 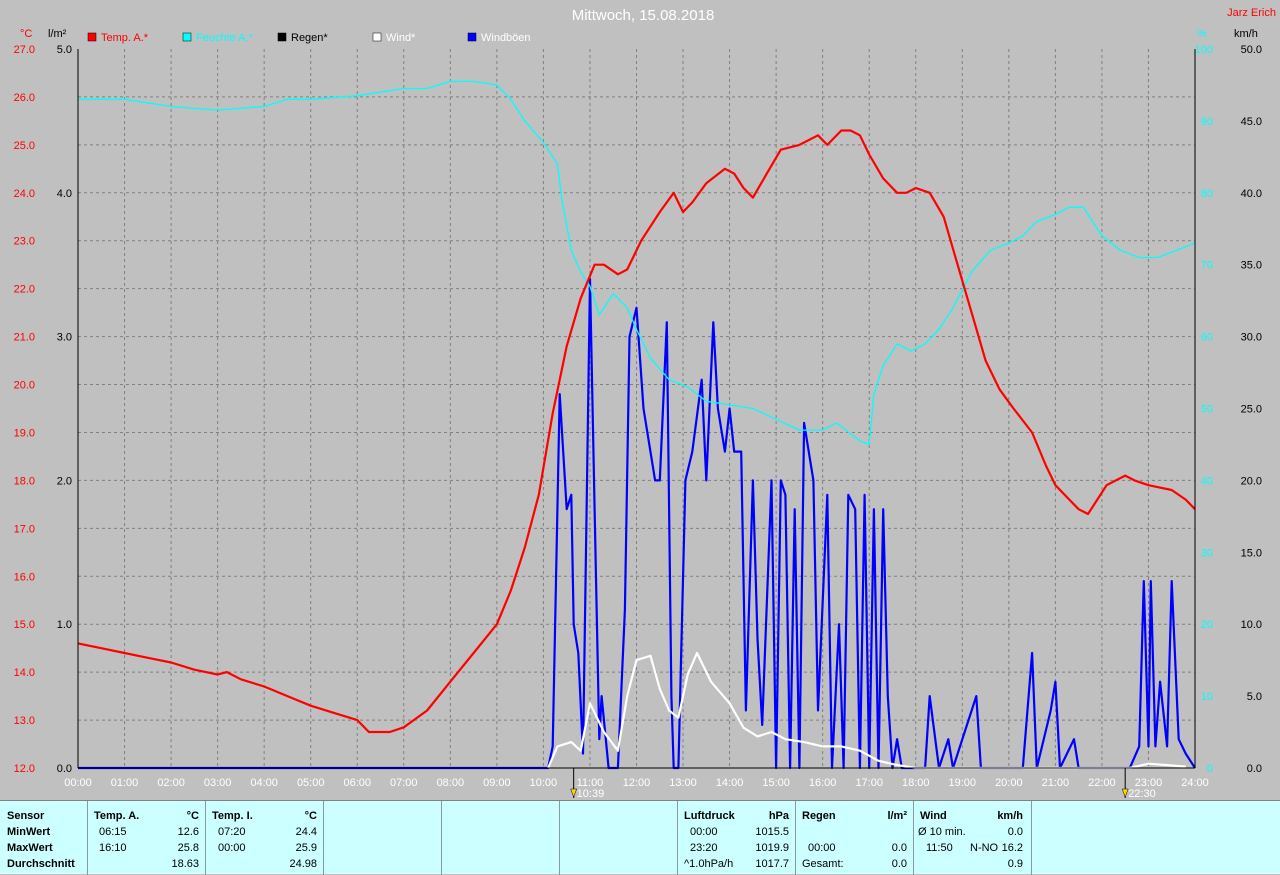 I want to click on temp-tick-label: 16.0, so click(x=24, y=577).